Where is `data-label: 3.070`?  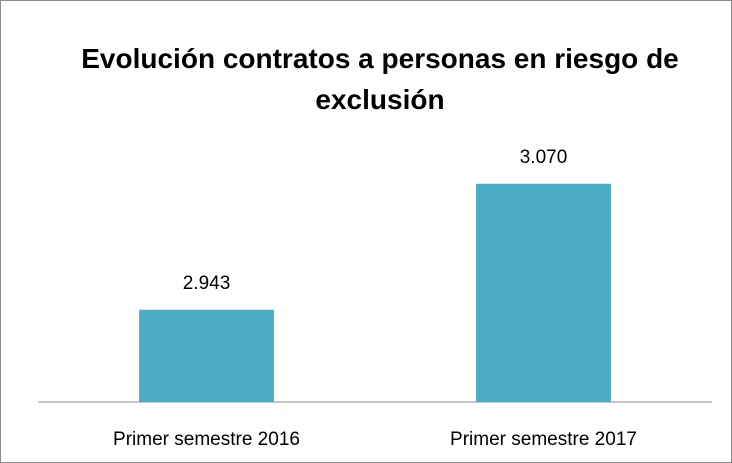 data-label: 3.070 is located at coordinates (544, 157).